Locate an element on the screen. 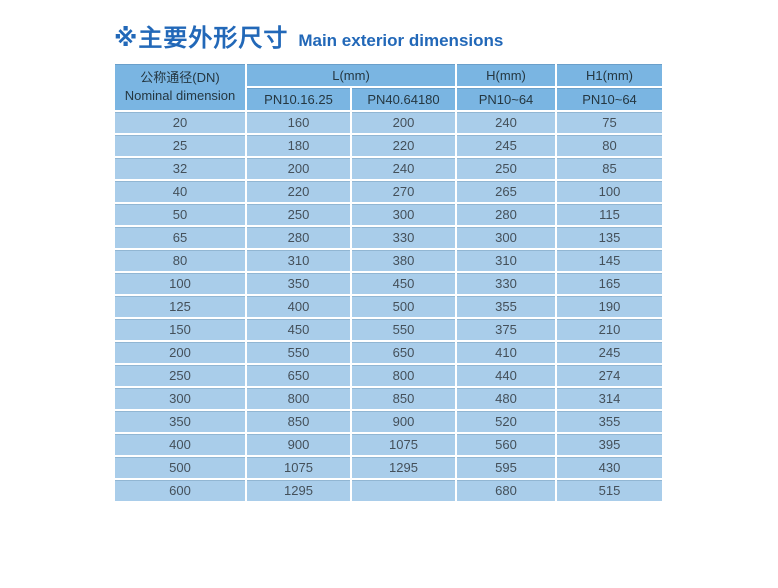 The width and height of the screenshot is (778, 588). header-h1-sub: PN10~64 is located at coordinates (610, 99).